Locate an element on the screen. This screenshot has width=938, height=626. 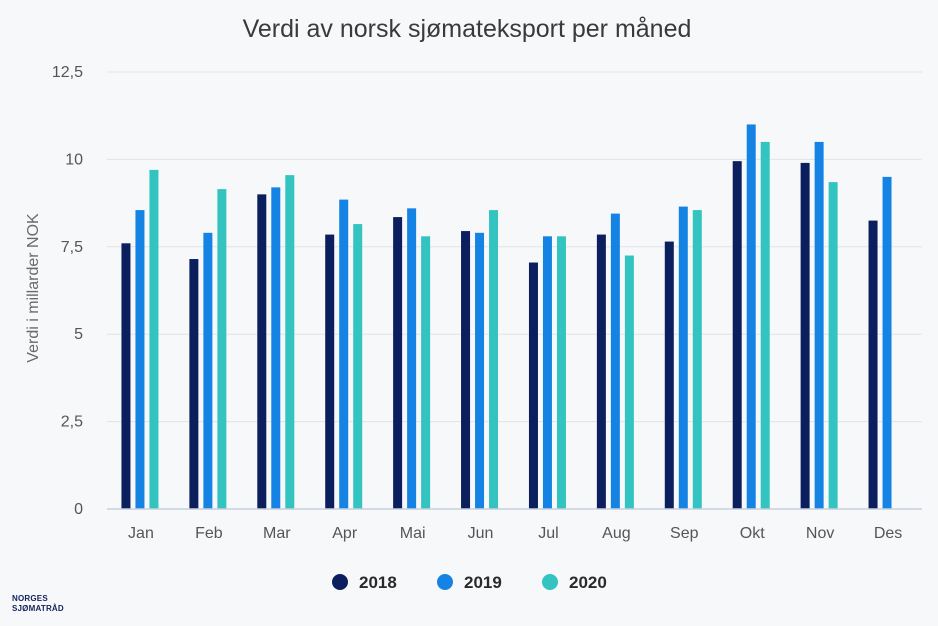
y-tick-label: 5 is located at coordinates (78, 334).